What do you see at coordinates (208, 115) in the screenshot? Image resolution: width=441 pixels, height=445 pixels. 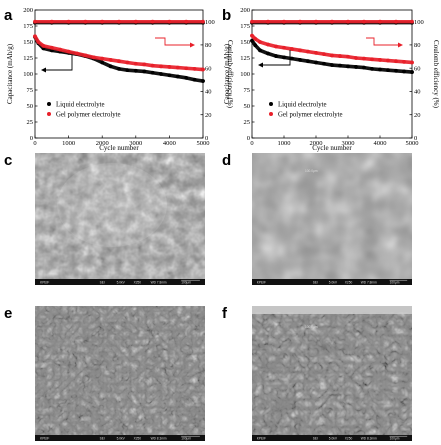 I see `y2-tick-label: 20` at bounding box center [208, 115].